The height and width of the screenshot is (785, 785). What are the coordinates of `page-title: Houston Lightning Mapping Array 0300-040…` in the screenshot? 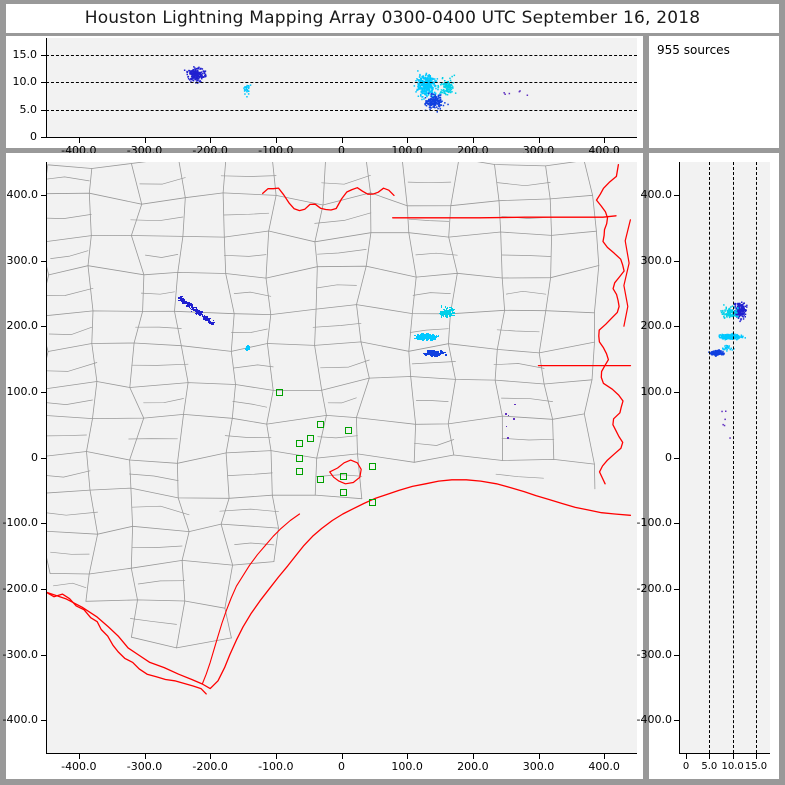 It's located at (392, 18).